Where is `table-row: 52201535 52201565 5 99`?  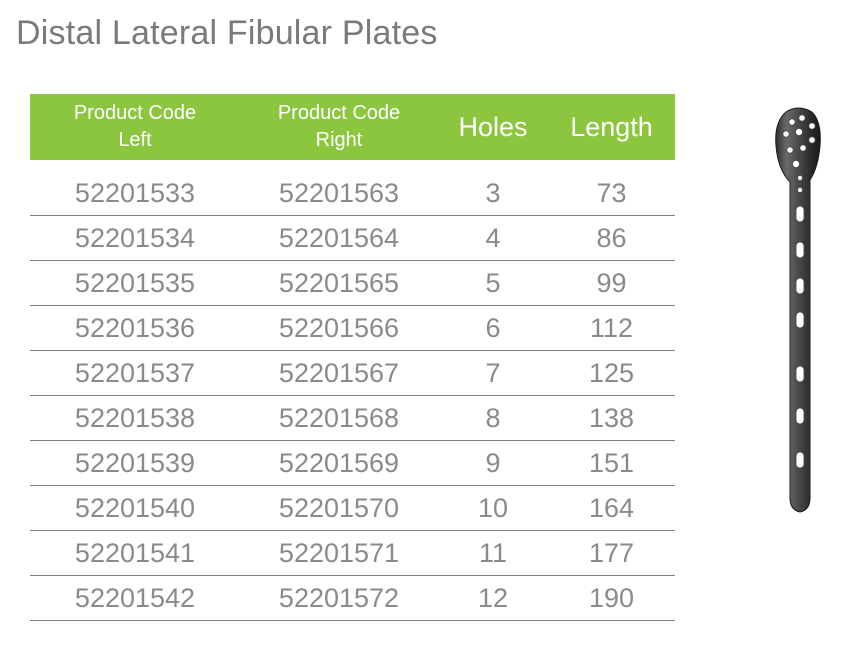 table-row: 52201535 52201565 5 99 is located at coordinates (352, 283).